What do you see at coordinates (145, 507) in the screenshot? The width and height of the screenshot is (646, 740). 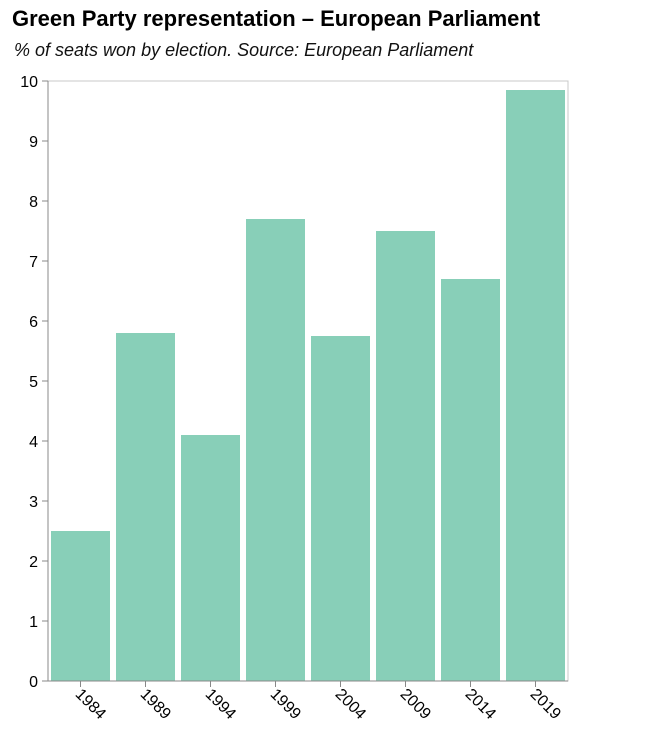 I see `bar-1989` at bounding box center [145, 507].